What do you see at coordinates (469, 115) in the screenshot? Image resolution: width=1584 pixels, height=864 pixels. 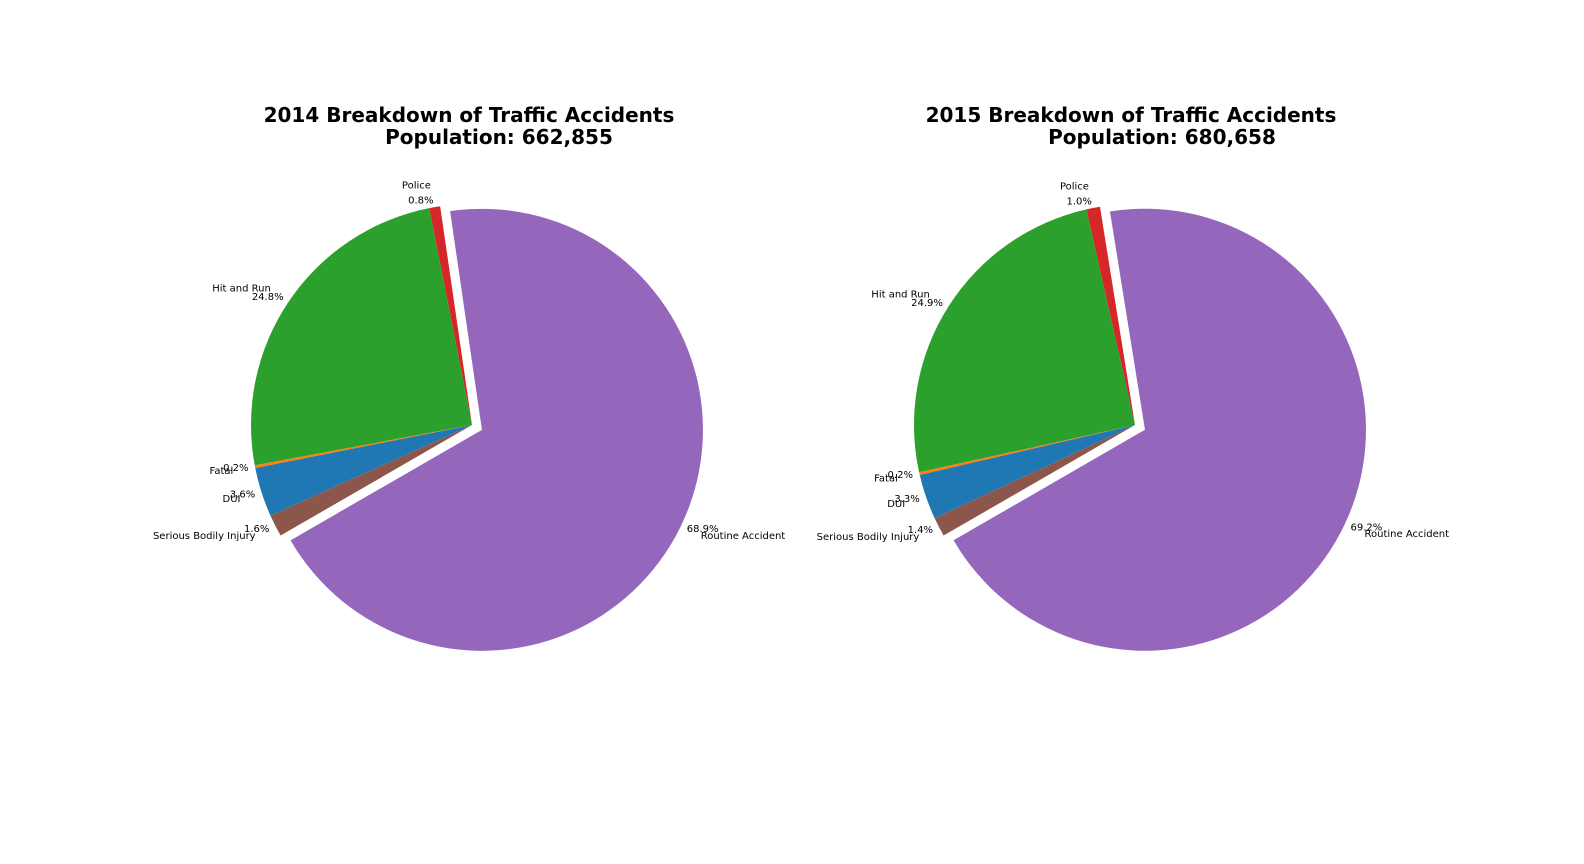 I see `chart-title-line1: 2014 Breakdown of Traffic Accidents` at bounding box center [469, 115].